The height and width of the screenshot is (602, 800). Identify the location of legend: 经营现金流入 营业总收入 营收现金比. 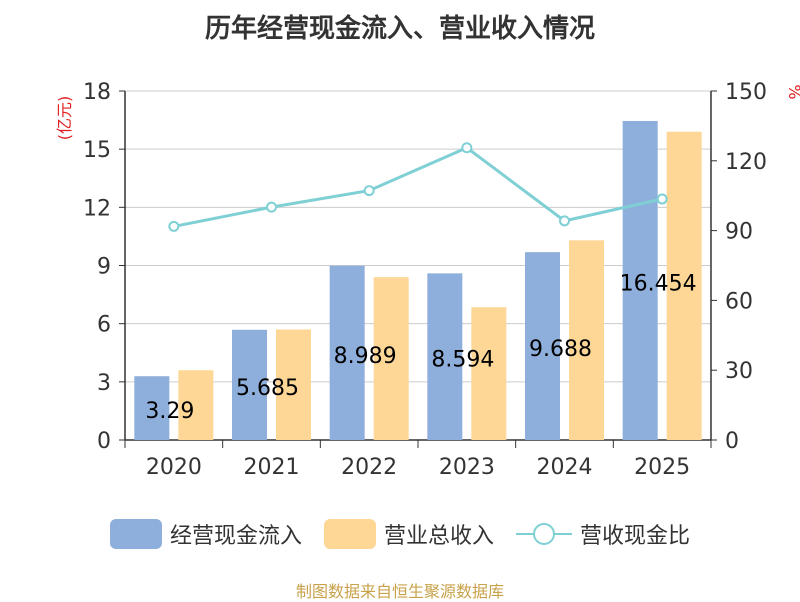
(400, 534).